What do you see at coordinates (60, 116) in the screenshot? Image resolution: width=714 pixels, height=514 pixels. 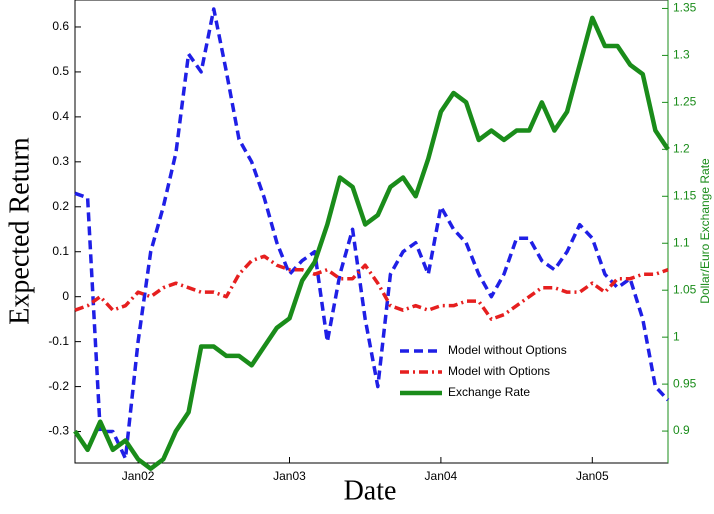 I see `y-tick-label: 0.4` at bounding box center [60, 116].